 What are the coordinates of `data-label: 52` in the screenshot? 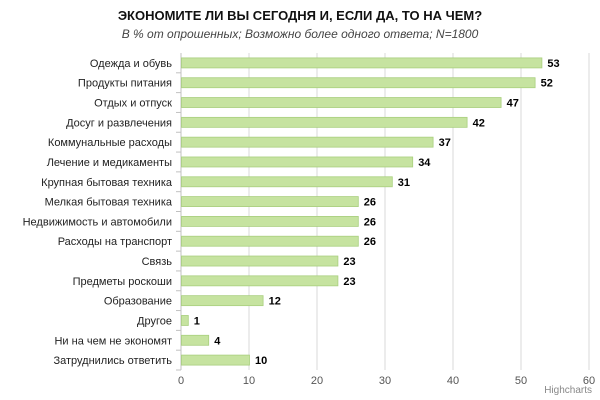 It's located at (547, 84).